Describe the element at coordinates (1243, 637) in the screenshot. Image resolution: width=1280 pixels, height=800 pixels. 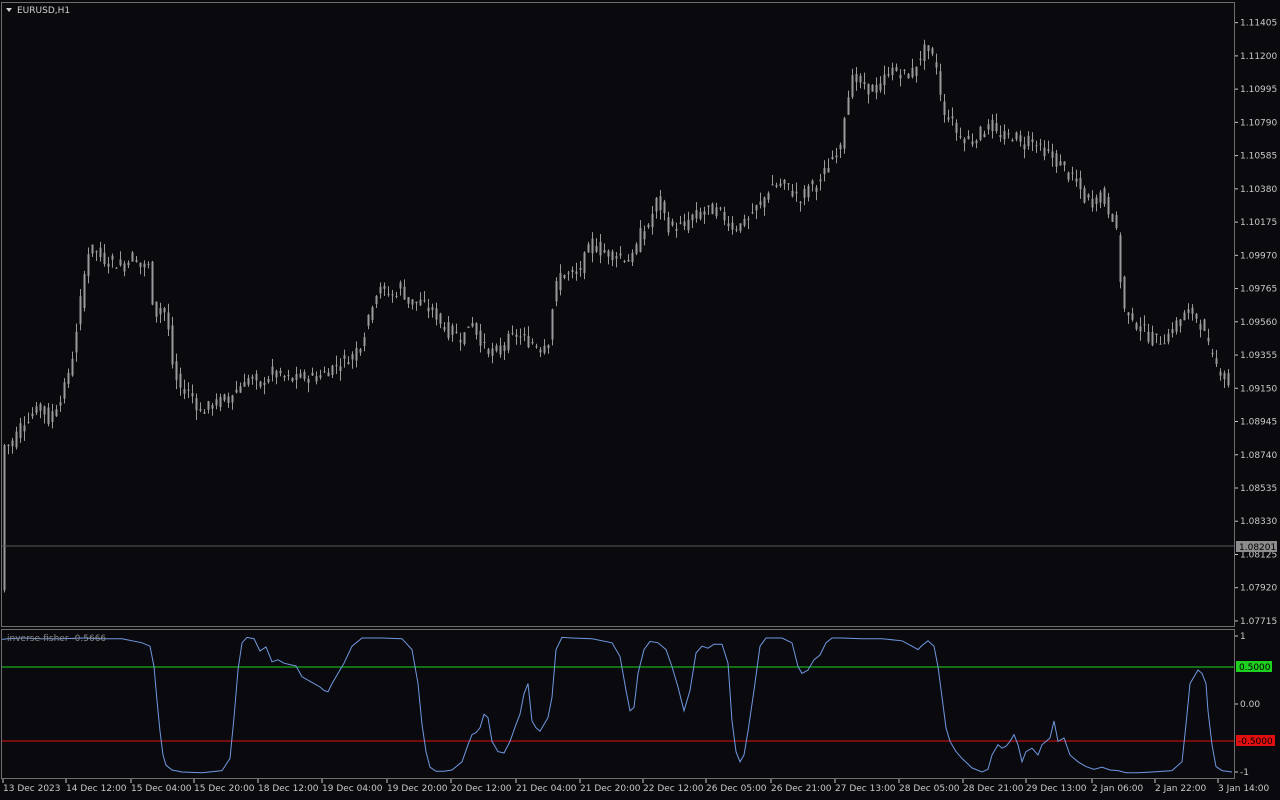
I see `ind-scale-top: 1` at that location.